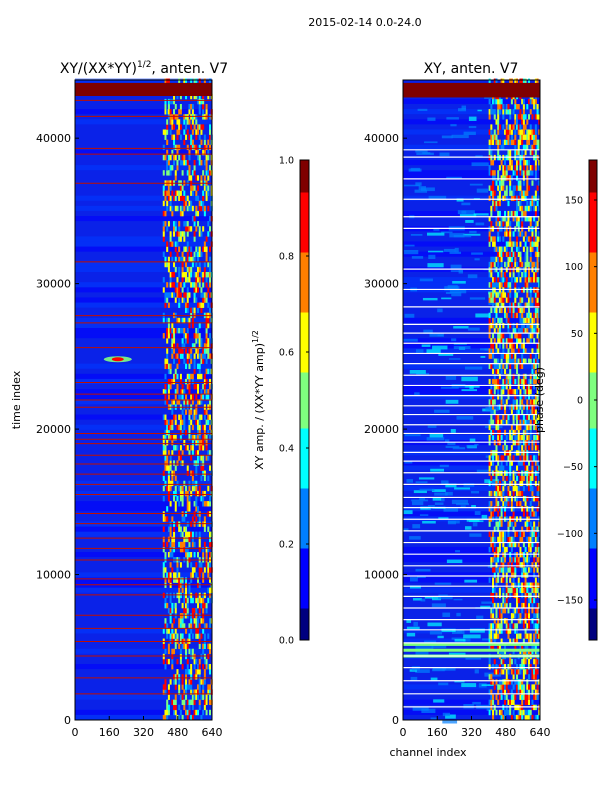 The width and height of the screenshot is (600, 800). Describe the element at coordinates (143, 300) in the screenshot. I see `panel1-texture-band` at that location.